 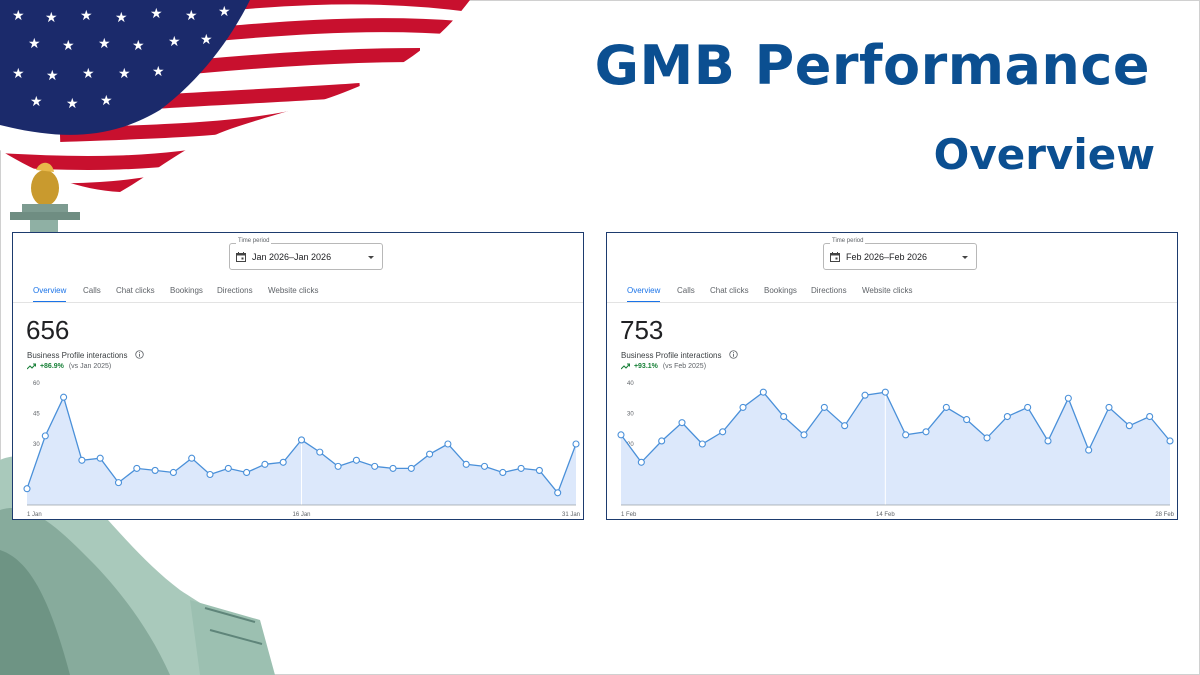 I want to click on interactions-total: 656, so click(x=48, y=330).